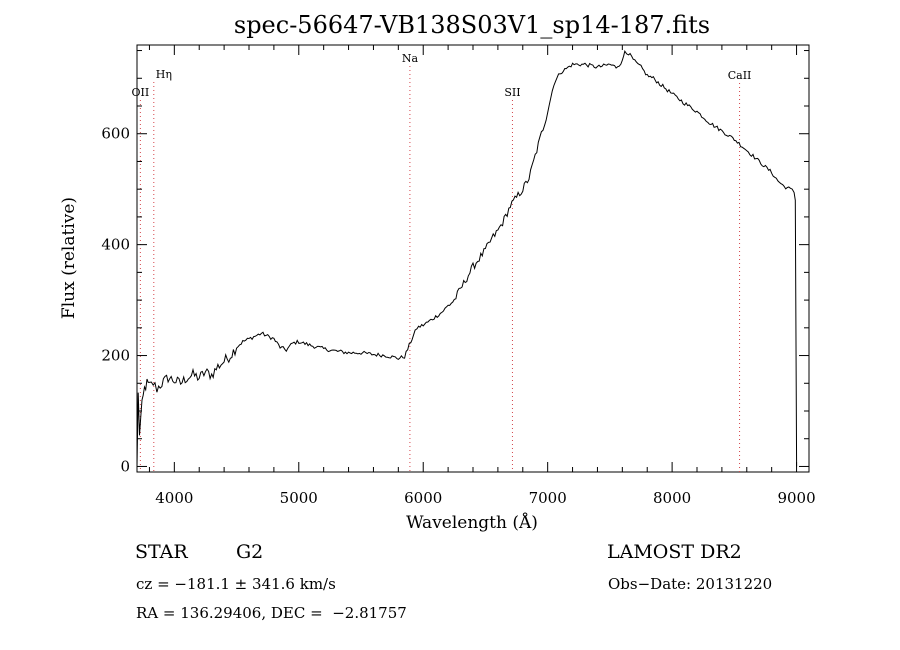 The image size is (900, 650). Describe the element at coordinates (174, 498) in the screenshot. I see `x-tick-label: 4000` at that location.